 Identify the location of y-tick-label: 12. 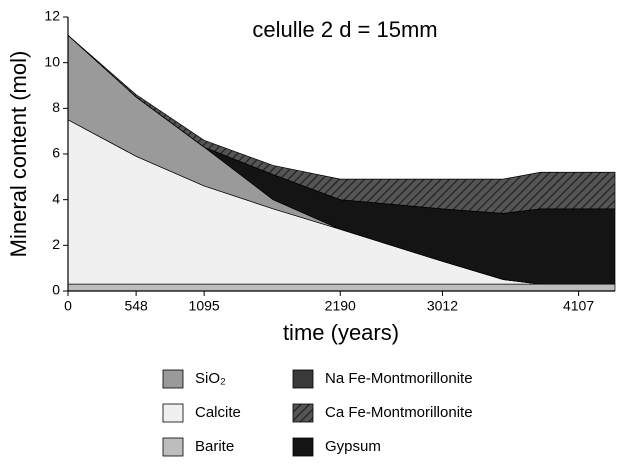
(52, 16).